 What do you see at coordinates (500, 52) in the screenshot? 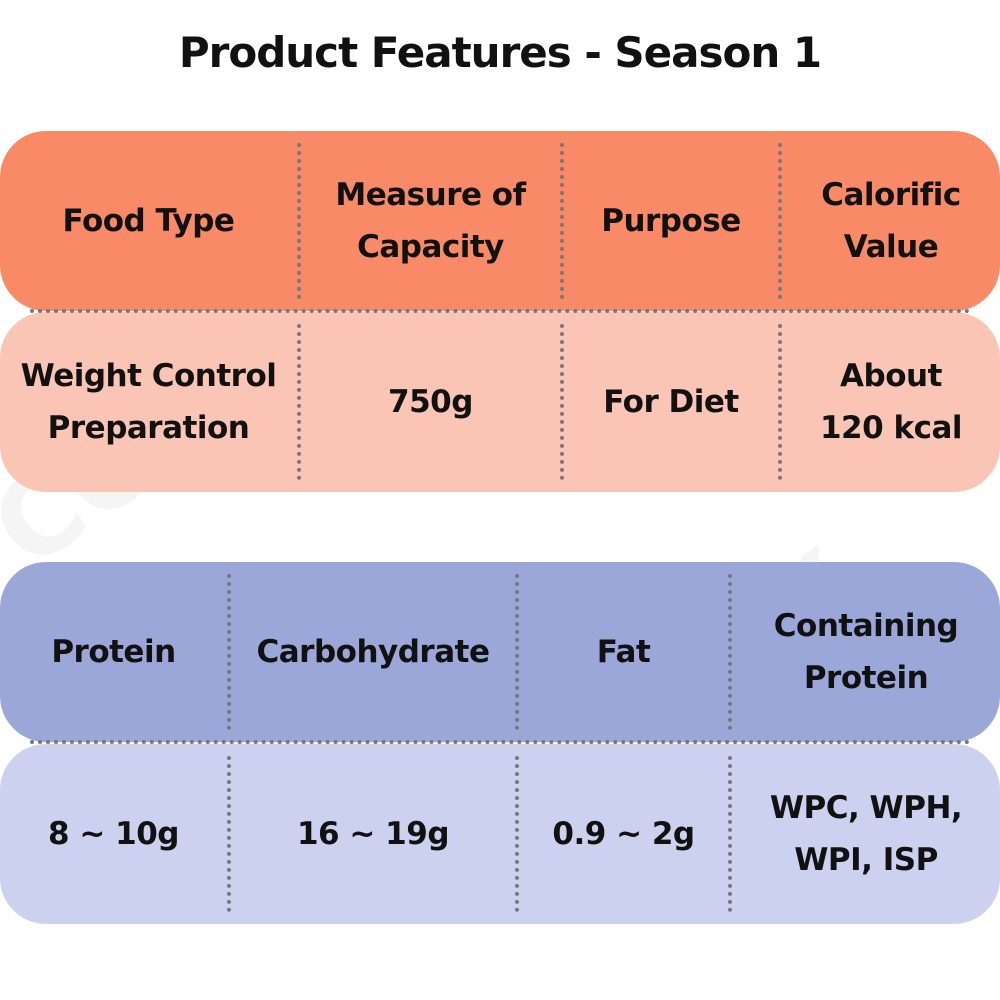
I see `title: Product Features - Season 1` at bounding box center [500, 52].